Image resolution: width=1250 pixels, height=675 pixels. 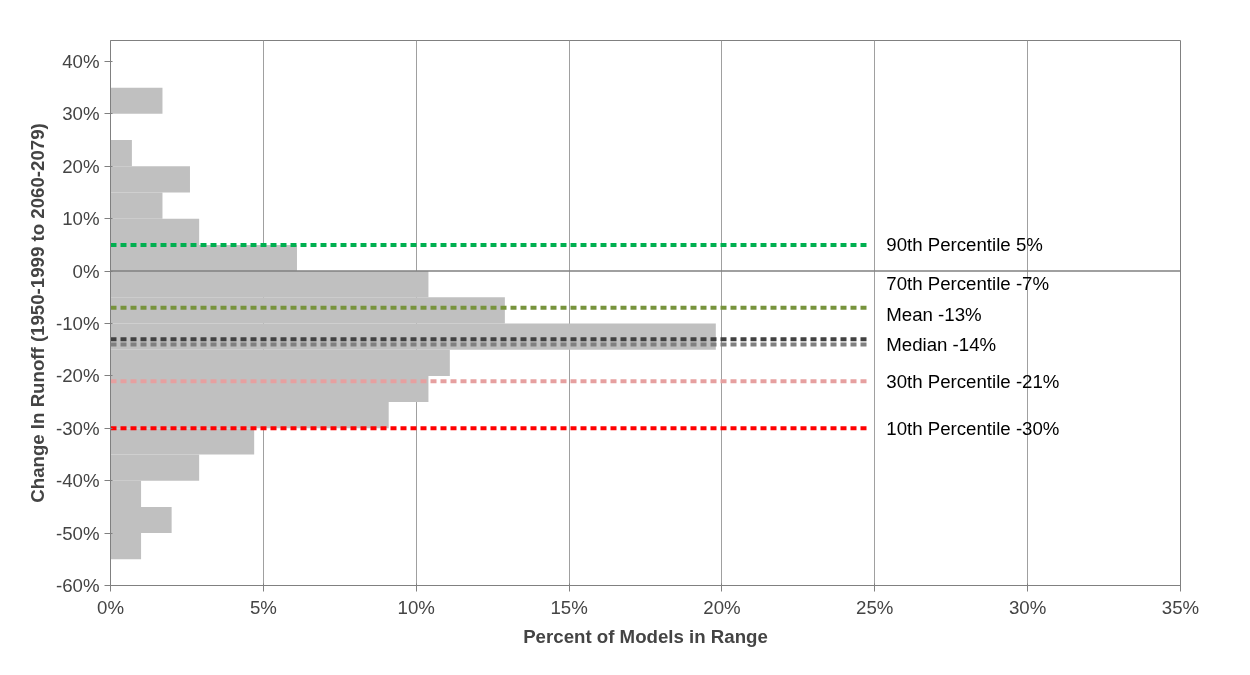 I want to click on x-tick-label: 20%, so click(x=722, y=607).